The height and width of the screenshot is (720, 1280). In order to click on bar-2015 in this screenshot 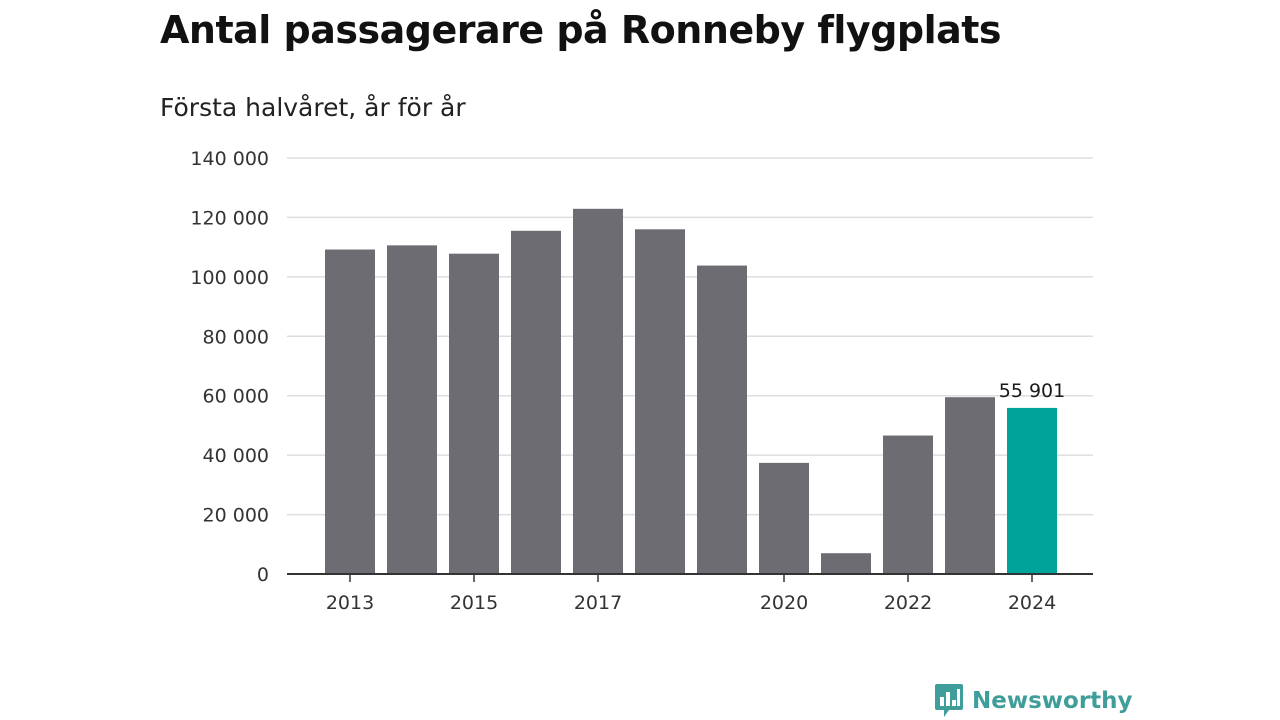, I will do `click(474, 413)`.